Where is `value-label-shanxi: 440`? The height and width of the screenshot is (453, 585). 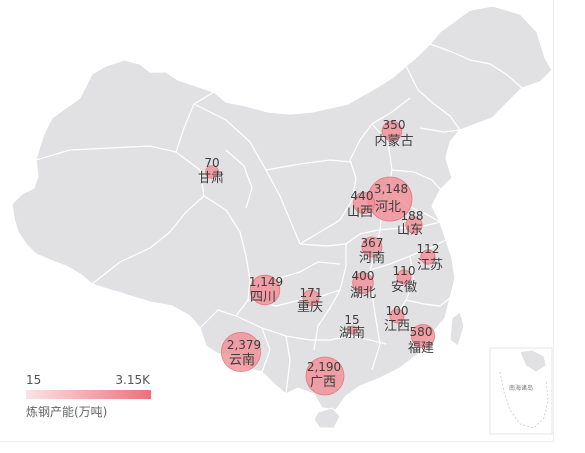
value-label-shanxi: 440 is located at coordinates (362, 196).